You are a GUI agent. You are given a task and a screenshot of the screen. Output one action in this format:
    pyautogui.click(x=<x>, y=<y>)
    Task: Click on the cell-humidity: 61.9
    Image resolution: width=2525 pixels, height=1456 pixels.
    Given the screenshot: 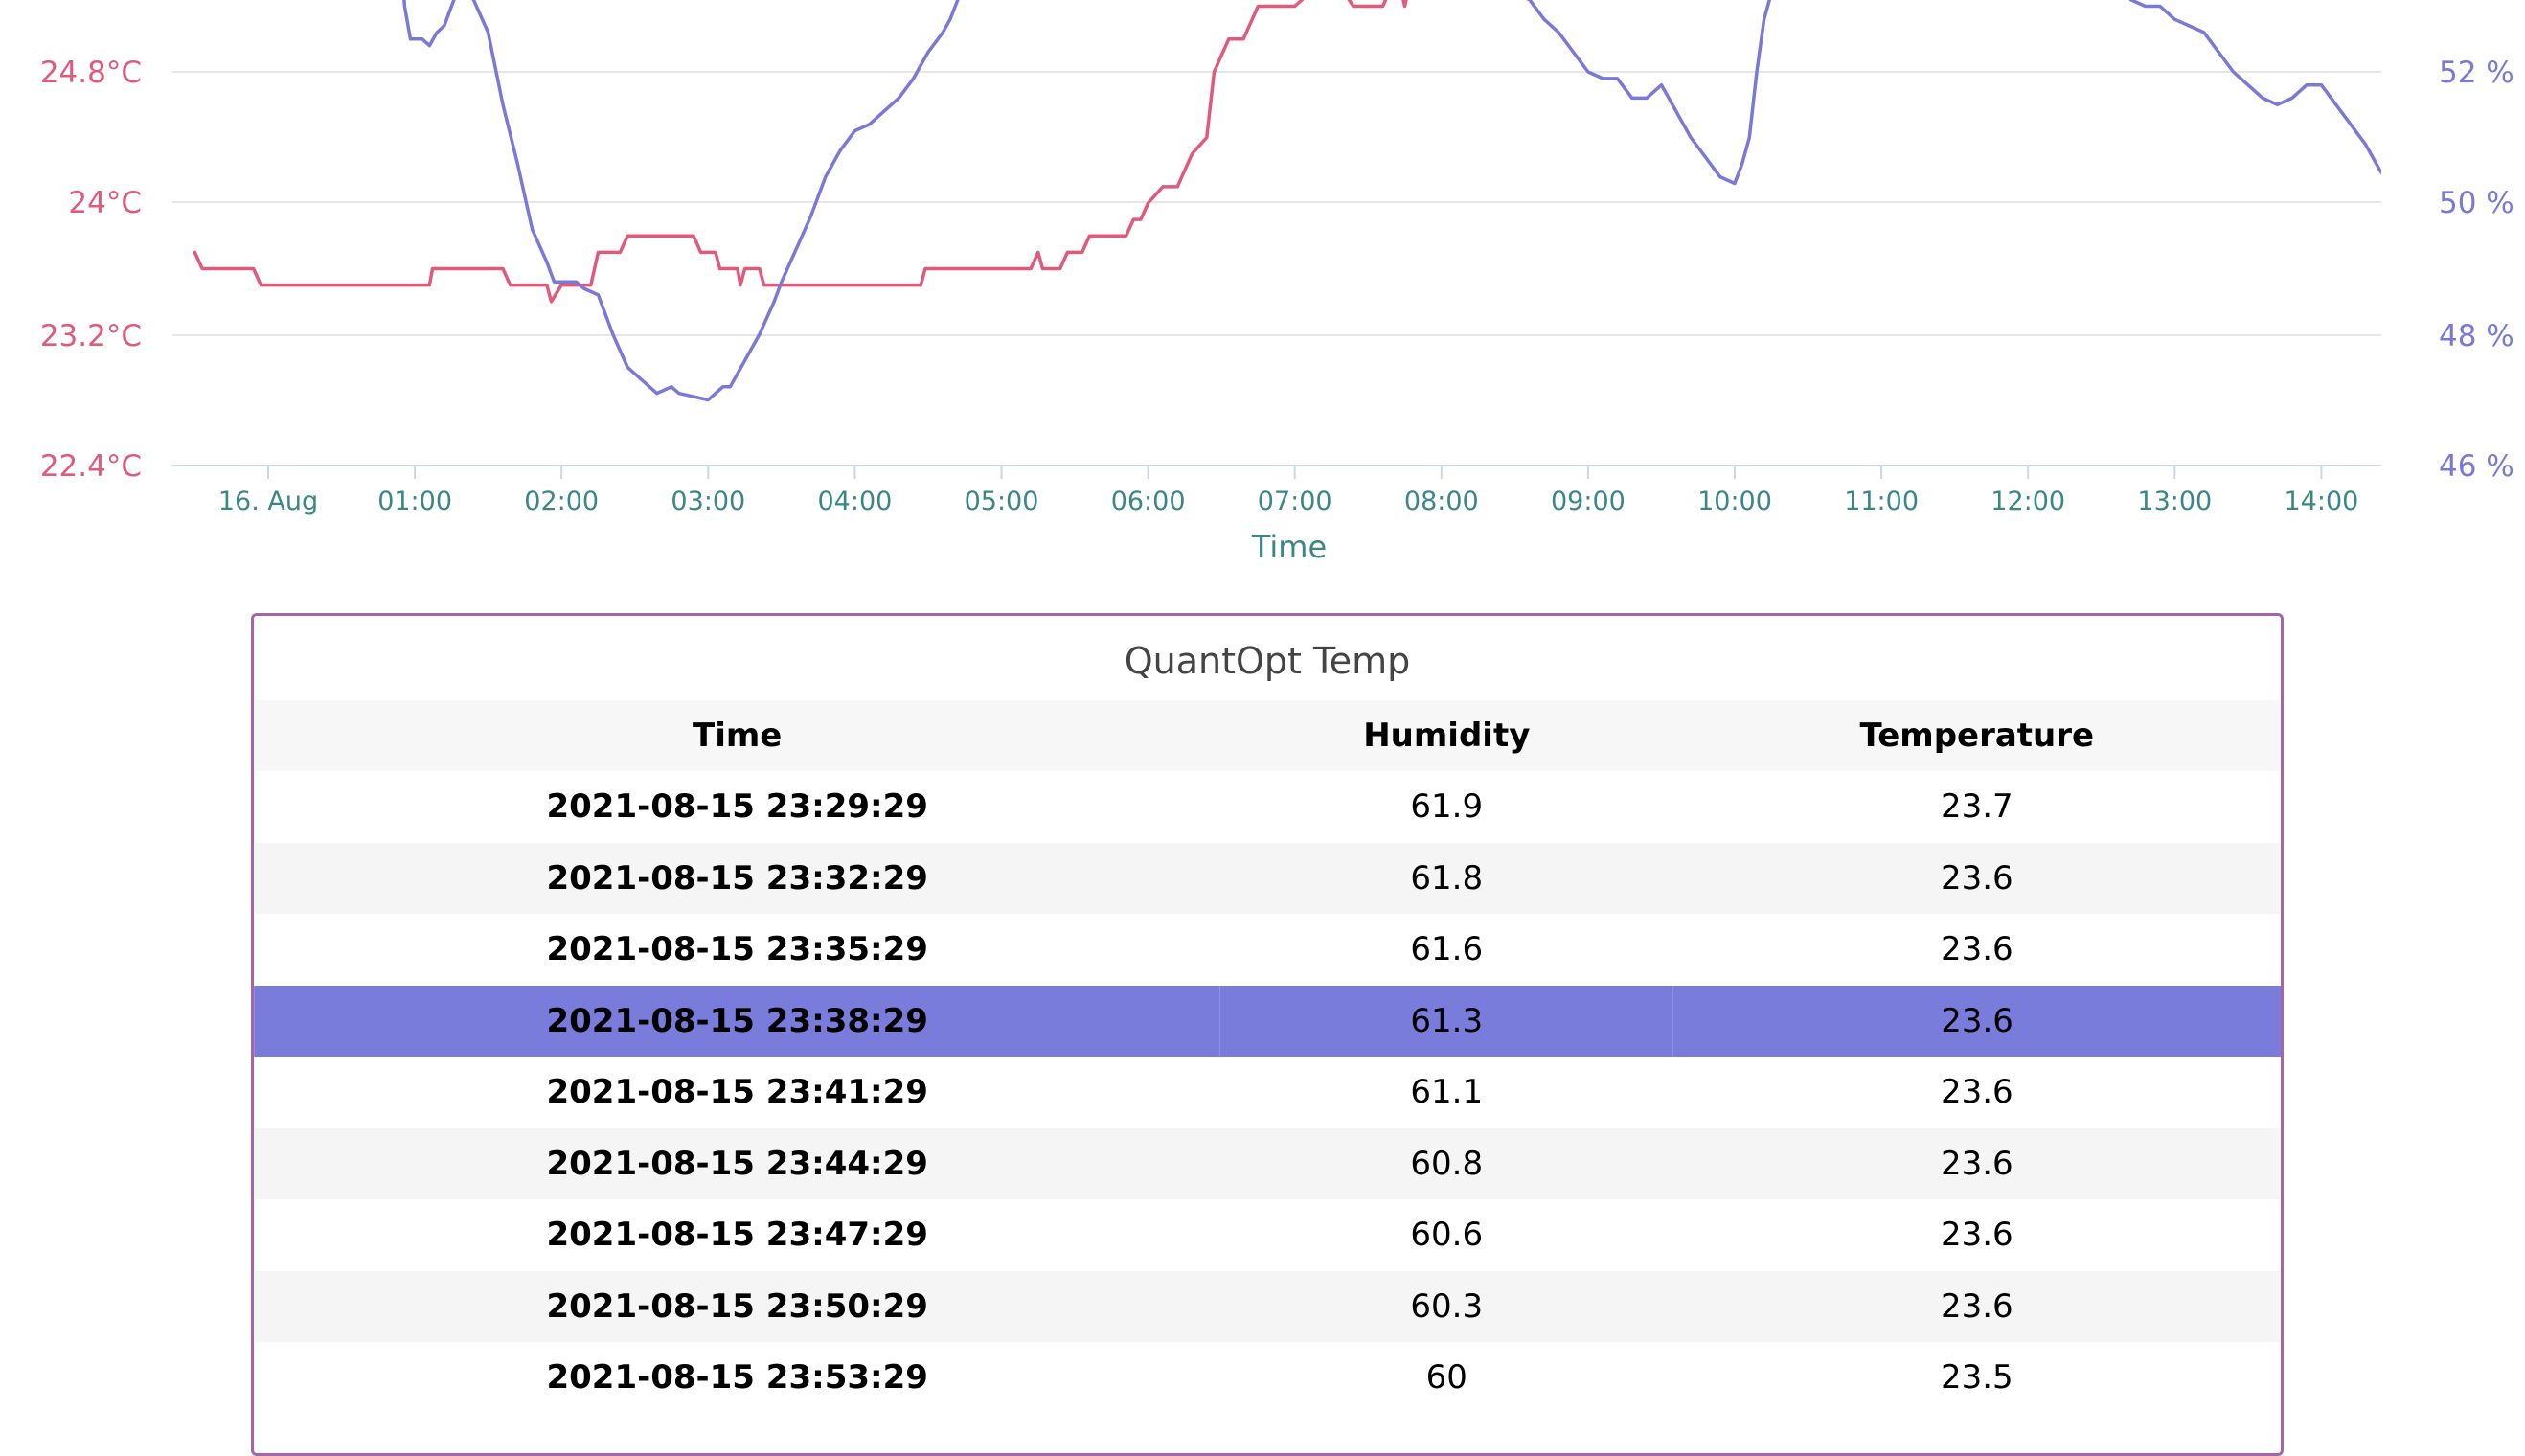 What is the action you would take?
    pyautogui.click(x=1446, y=807)
    